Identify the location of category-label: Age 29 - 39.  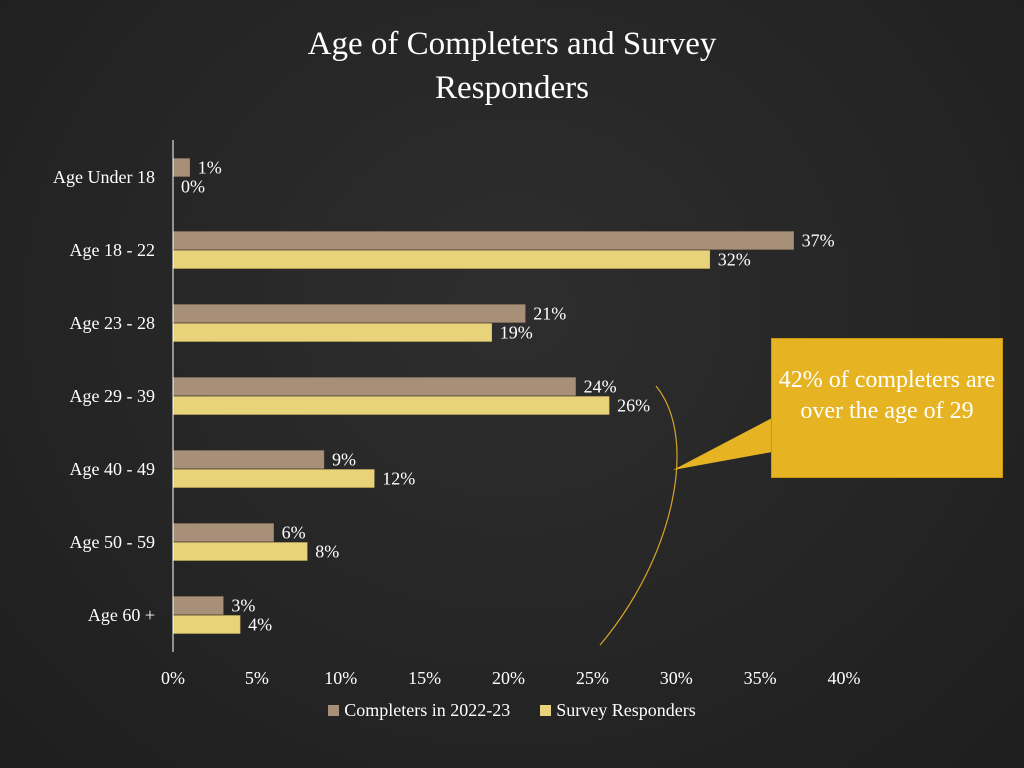
(112, 396).